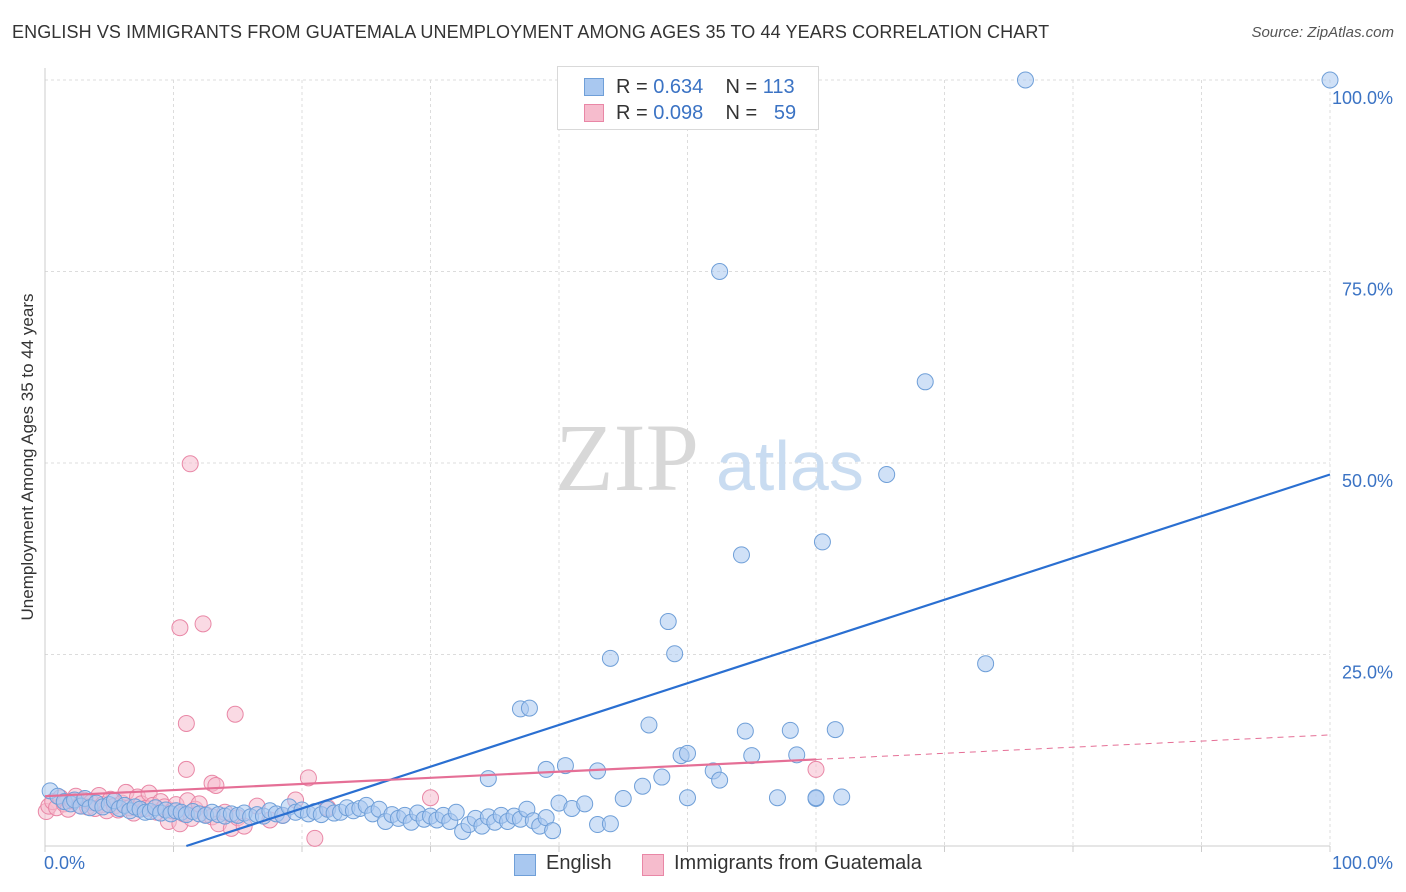 This screenshot has height=892, width=1406. I want to click on legend-r-value: 0.634, so click(678, 87).